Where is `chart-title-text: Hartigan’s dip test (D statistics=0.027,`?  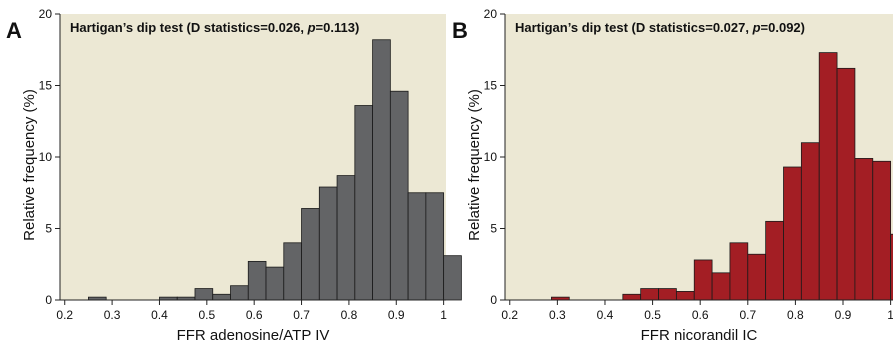 chart-title-text: Hartigan’s dip test (D statistics=0.027, is located at coordinates (634, 27).